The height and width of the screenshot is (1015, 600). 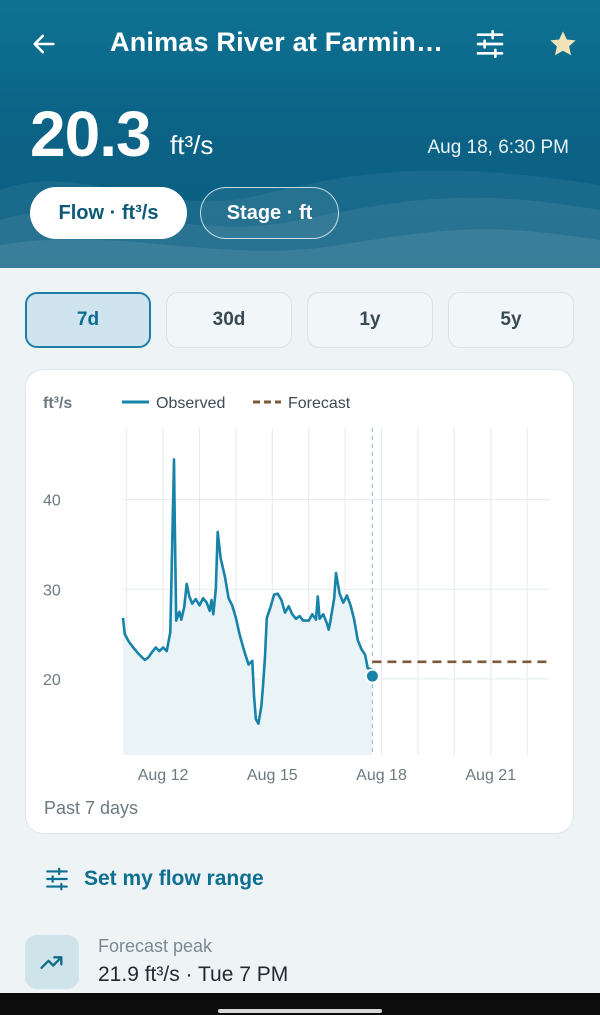 I want to click on trending-up-icon, so click(x=51, y=962).